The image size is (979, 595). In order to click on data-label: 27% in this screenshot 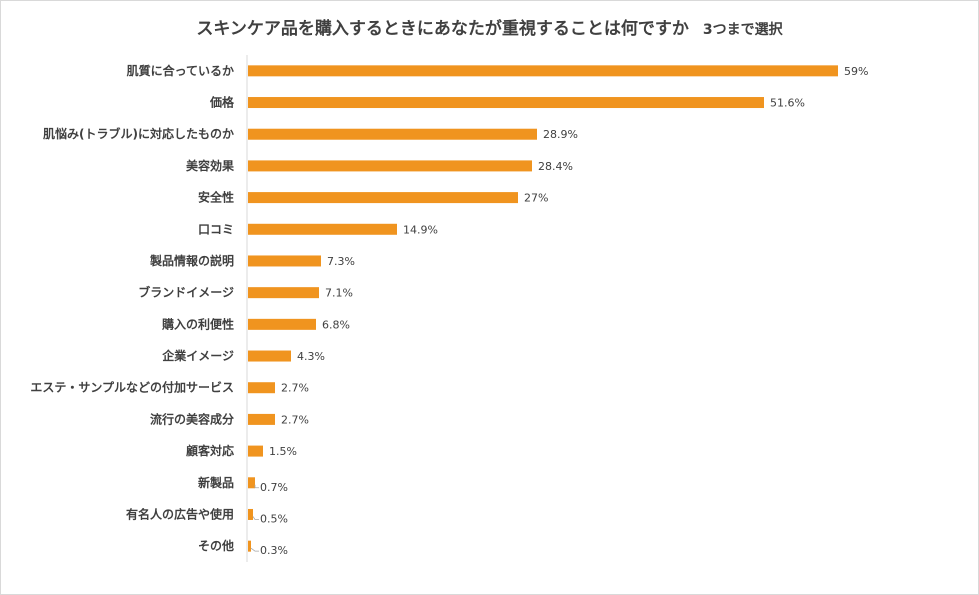, I will do `click(536, 198)`.